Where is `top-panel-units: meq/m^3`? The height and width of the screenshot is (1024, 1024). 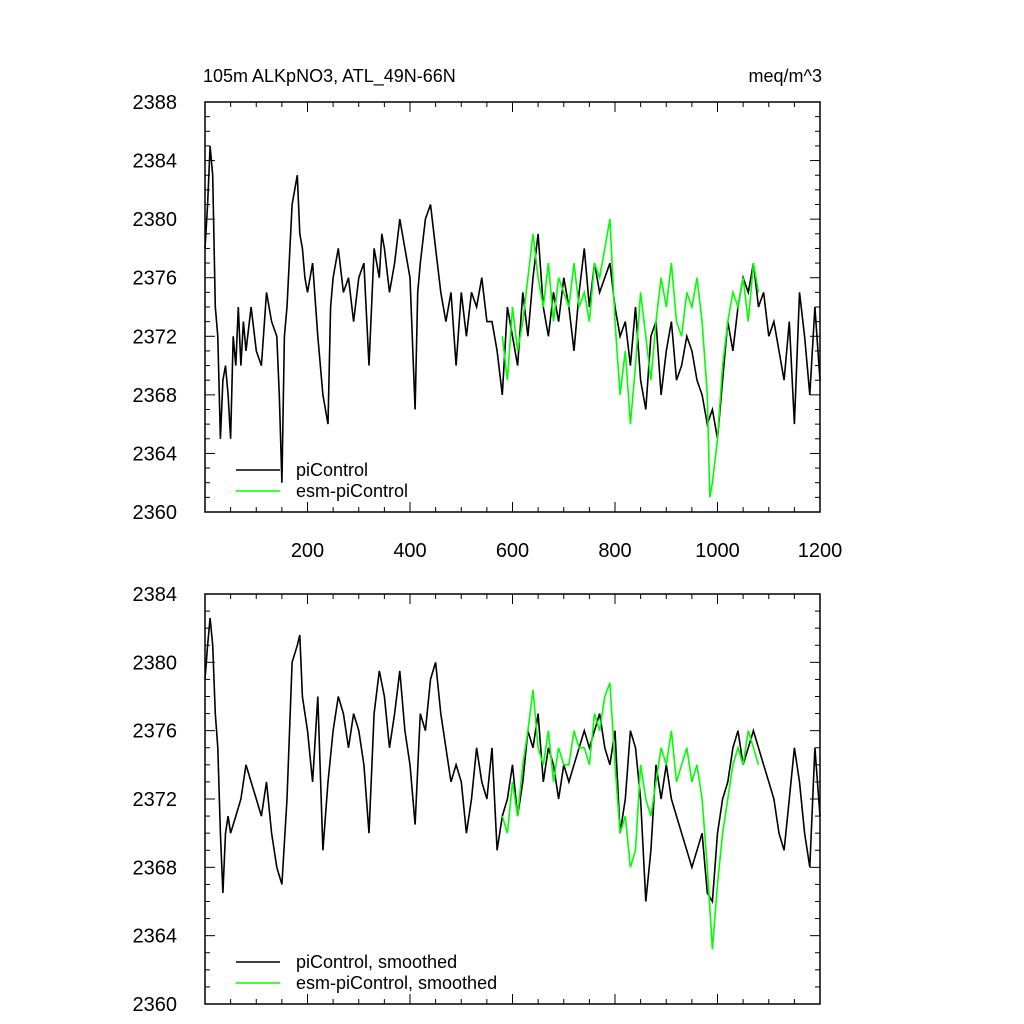
top-panel-units: meq/m^3 is located at coordinates (785, 76).